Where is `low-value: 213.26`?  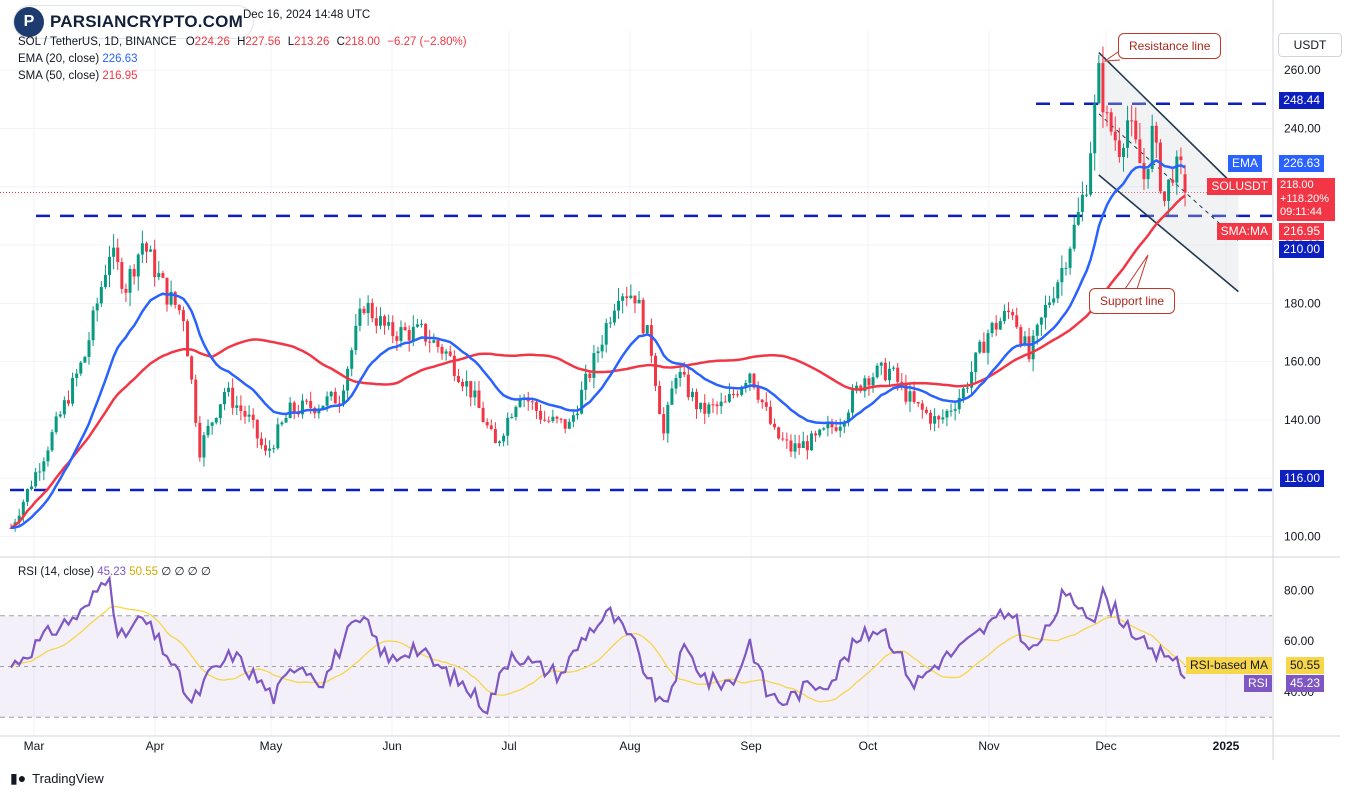
low-value: 213.26 is located at coordinates (312, 42).